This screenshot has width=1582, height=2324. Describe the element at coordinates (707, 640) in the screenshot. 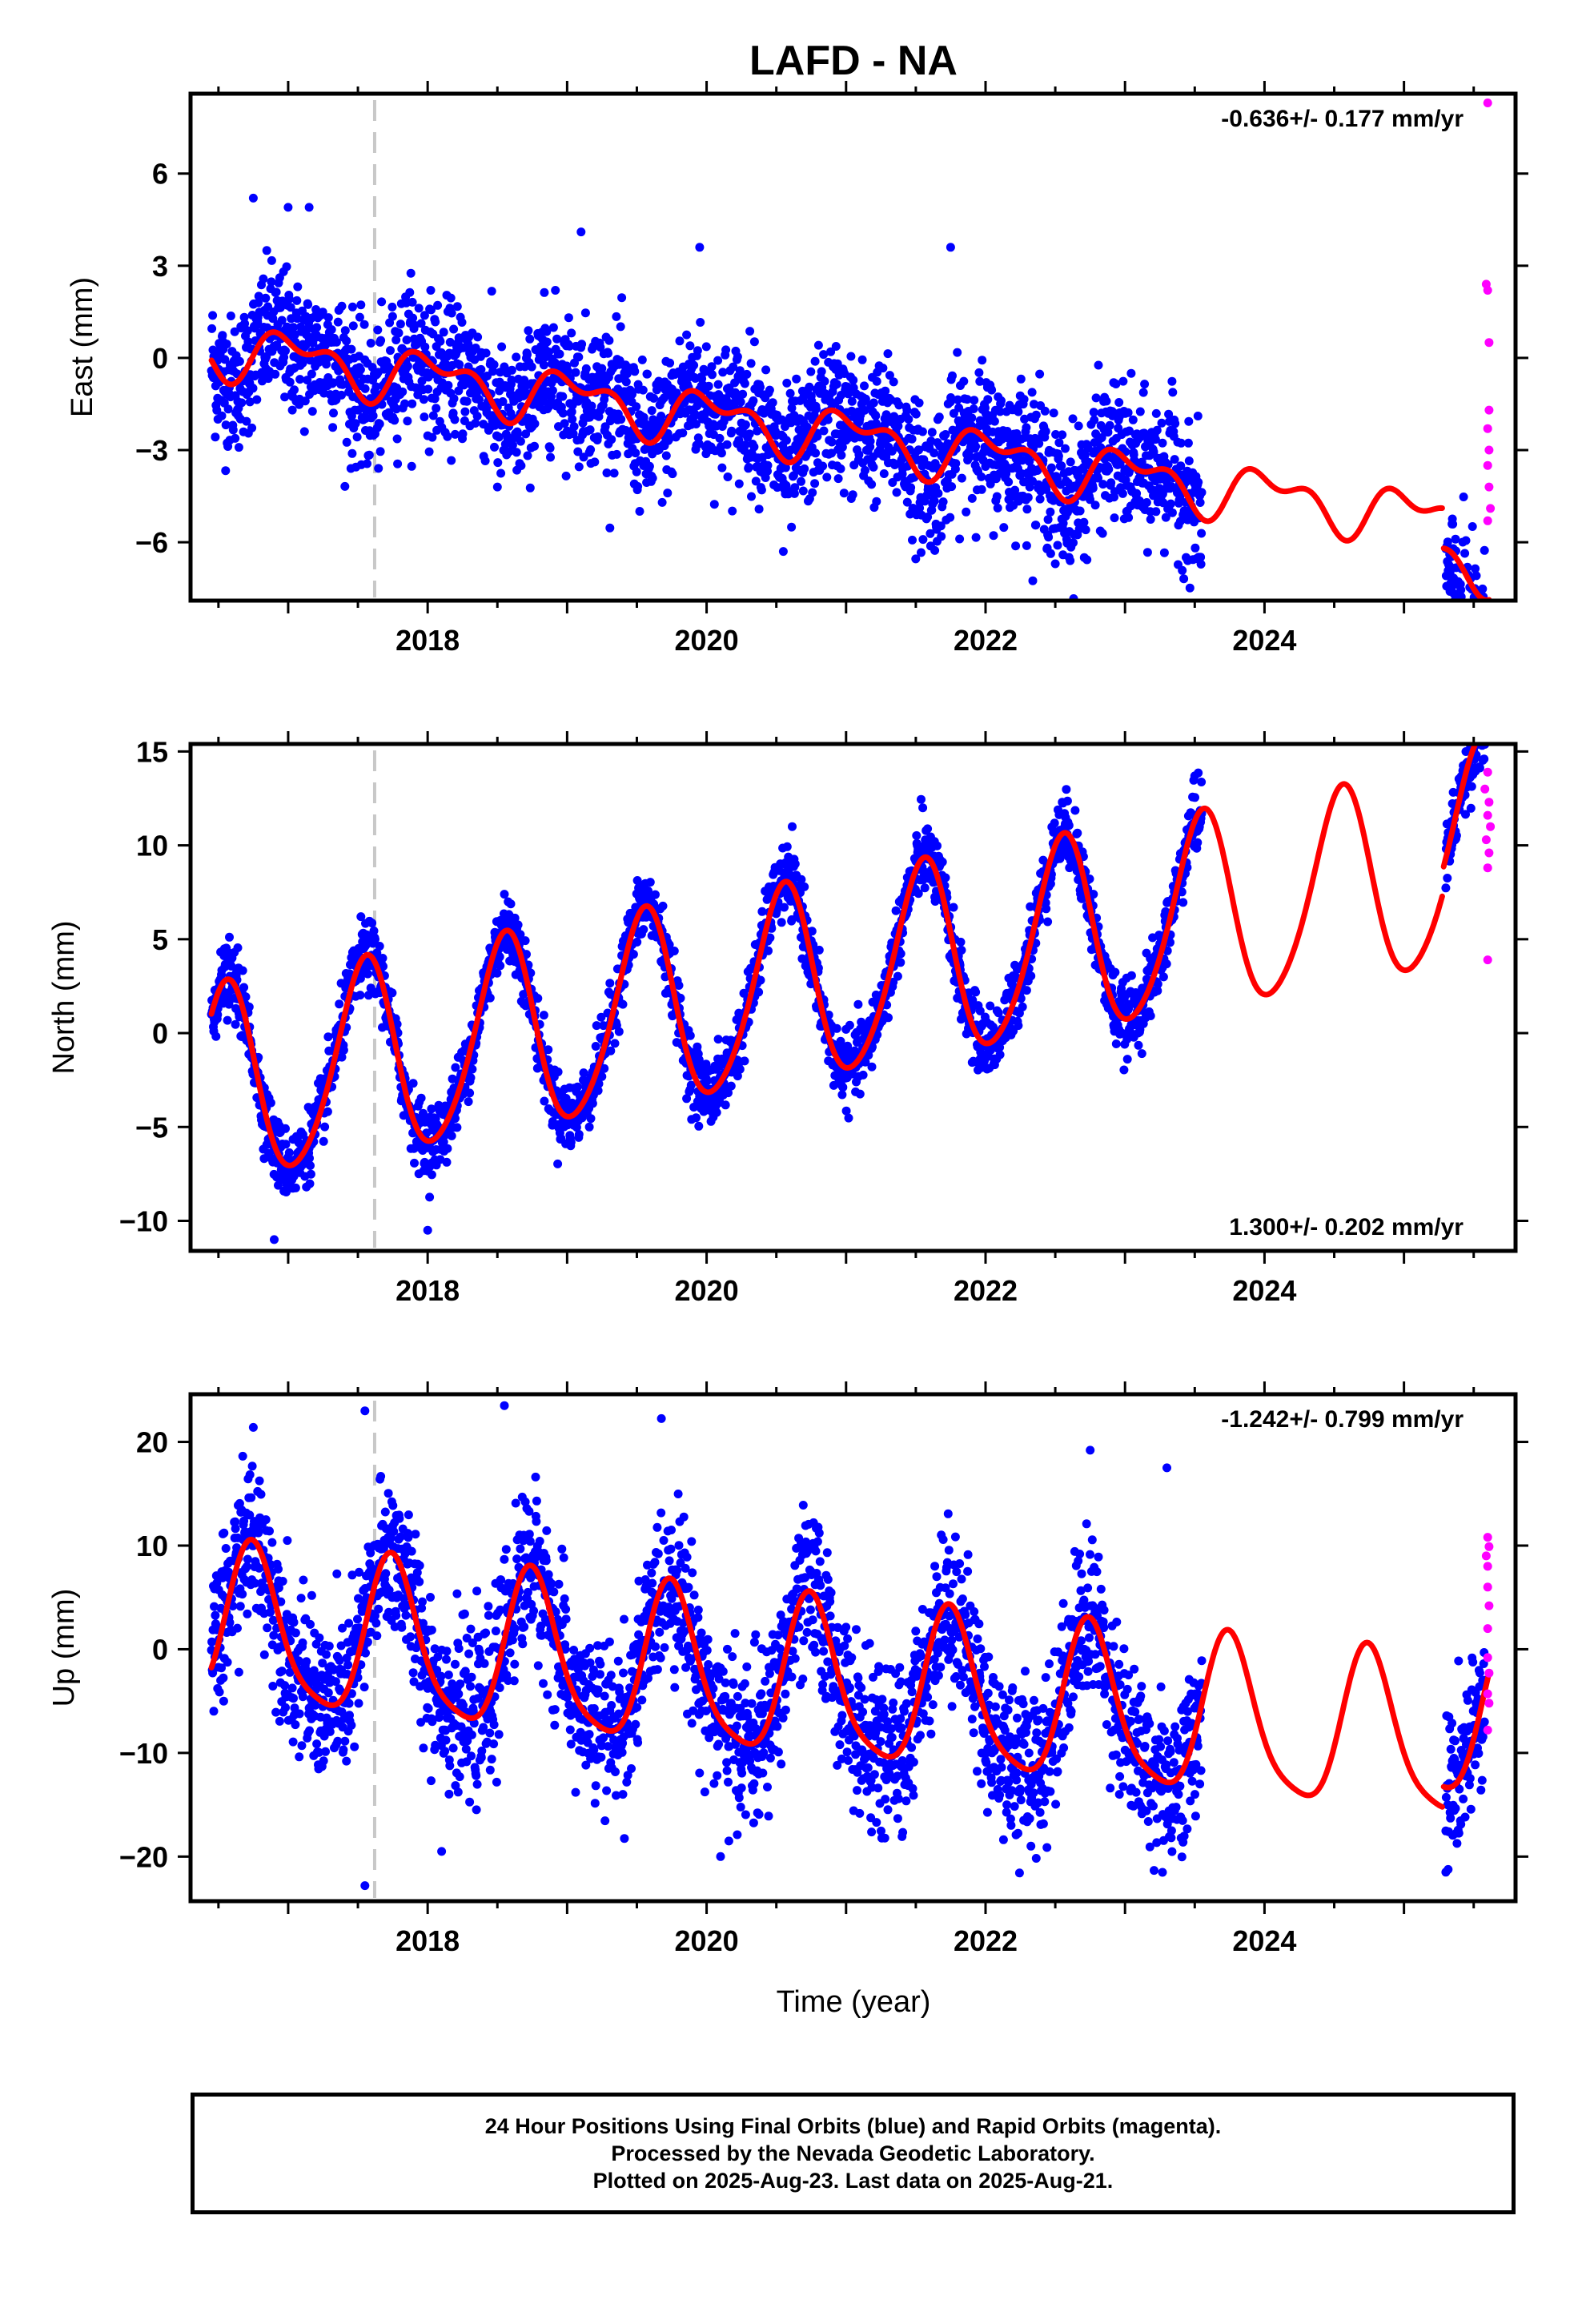

I see `x-tick-label: 2020` at that location.